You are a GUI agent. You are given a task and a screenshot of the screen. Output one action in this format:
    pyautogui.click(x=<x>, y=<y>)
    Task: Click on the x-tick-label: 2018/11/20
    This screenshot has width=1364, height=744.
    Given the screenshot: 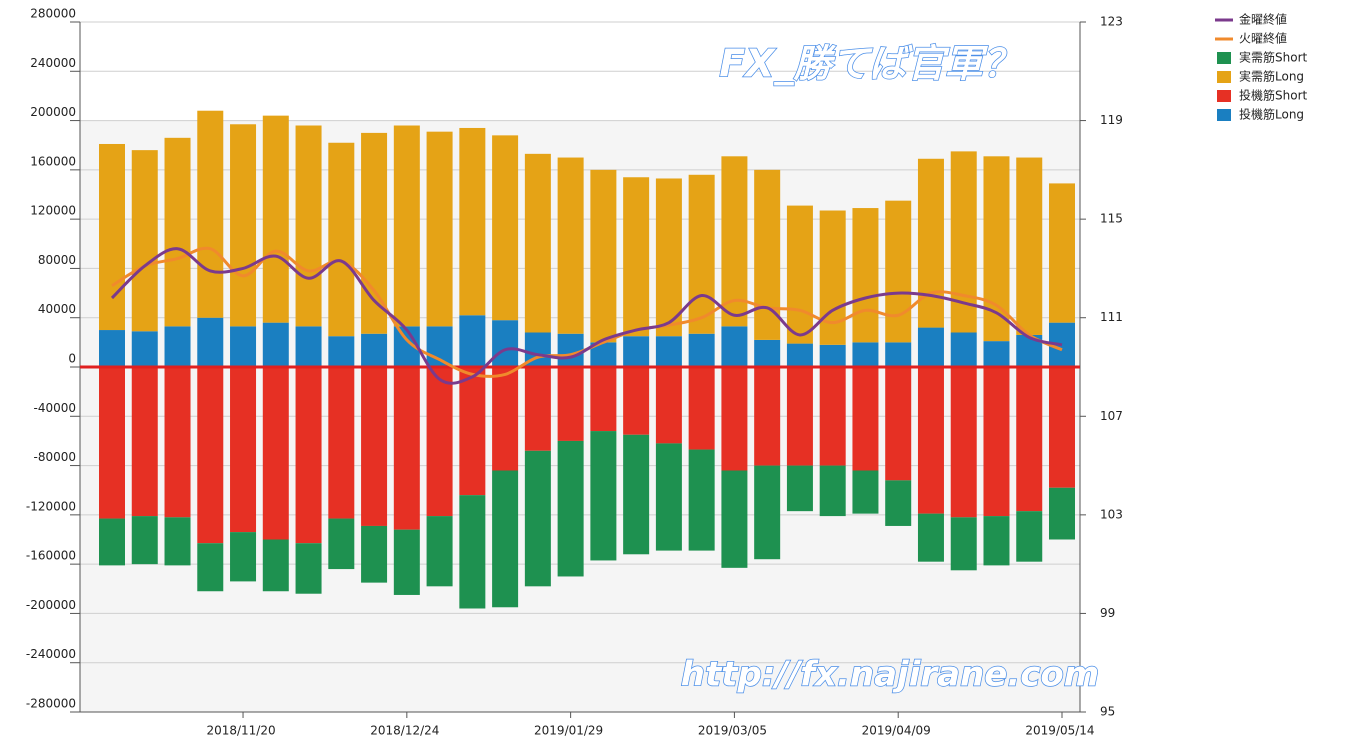 What is the action you would take?
    pyautogui.click(x=240, y=731)
    